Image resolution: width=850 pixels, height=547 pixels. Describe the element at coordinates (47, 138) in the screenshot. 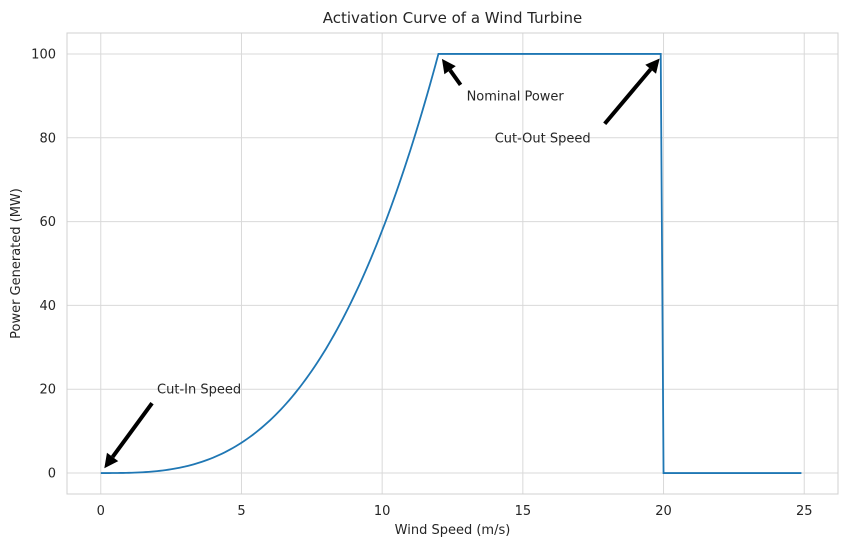

I see `y-tick-label: 80` at that location.